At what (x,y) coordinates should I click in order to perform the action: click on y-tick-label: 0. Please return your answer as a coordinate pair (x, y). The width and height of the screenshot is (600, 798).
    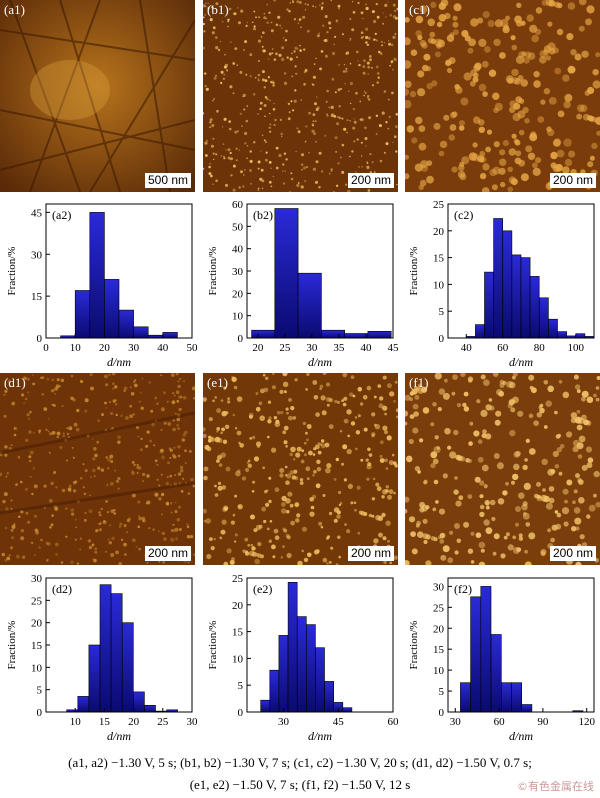
    Looking at the image, I should click on (241, 713).